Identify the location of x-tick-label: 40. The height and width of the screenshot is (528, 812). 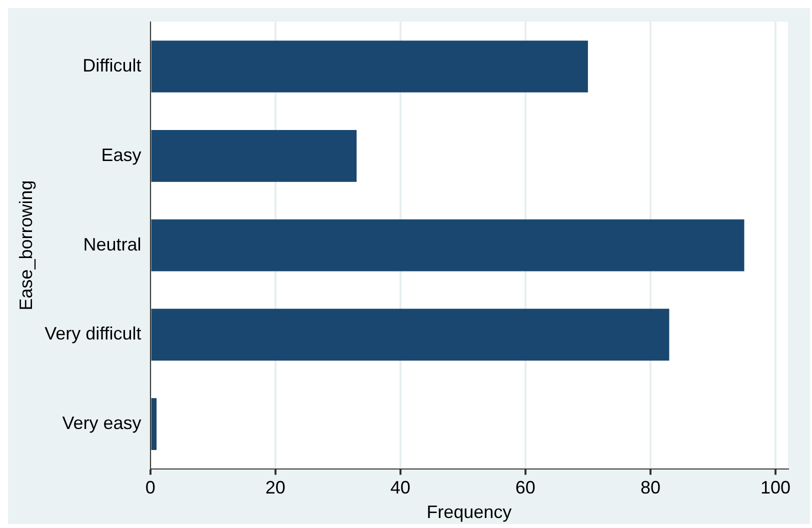
(400, 488).